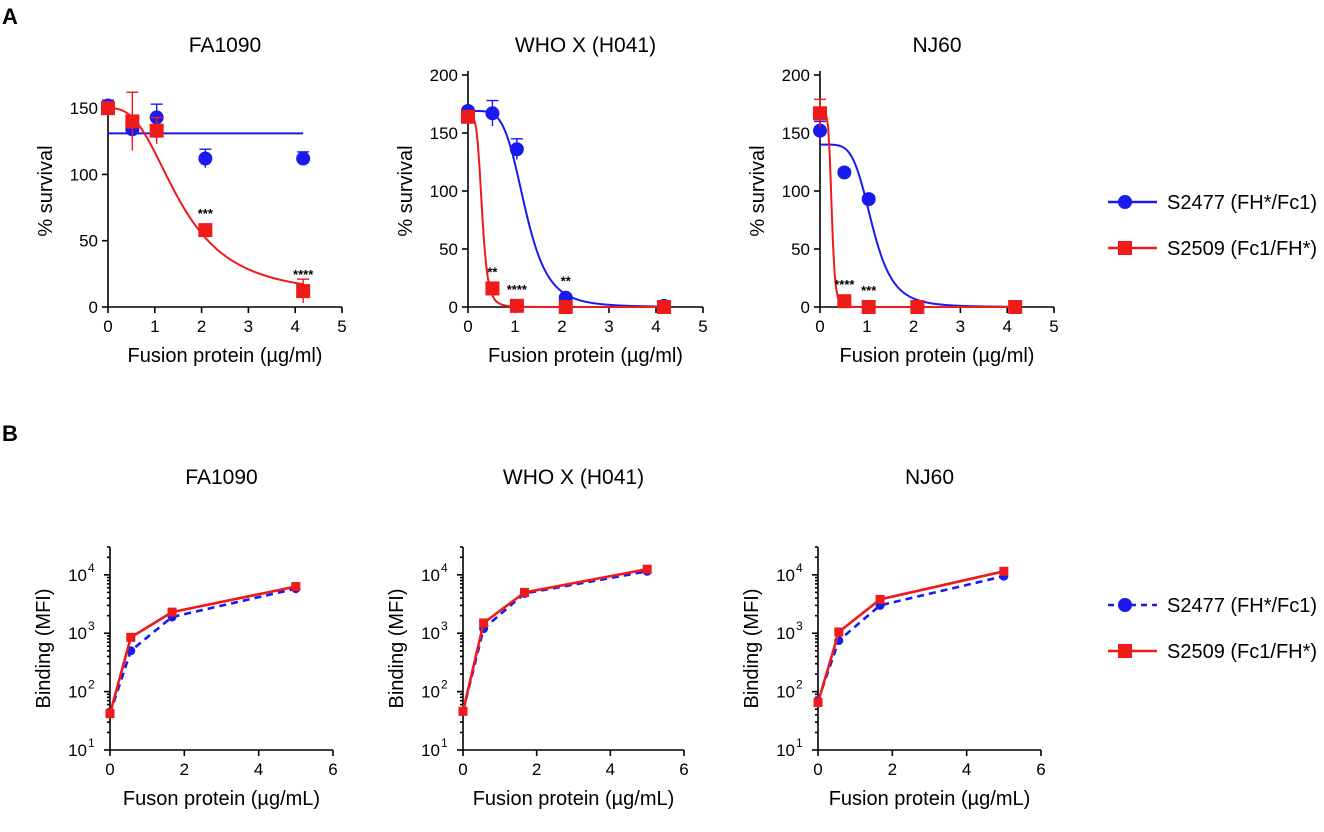  Describe the element at coordinates (221, 799) in the screenshot. I see `x-axis-label: Fuson protein (µg/mL)` at that location.